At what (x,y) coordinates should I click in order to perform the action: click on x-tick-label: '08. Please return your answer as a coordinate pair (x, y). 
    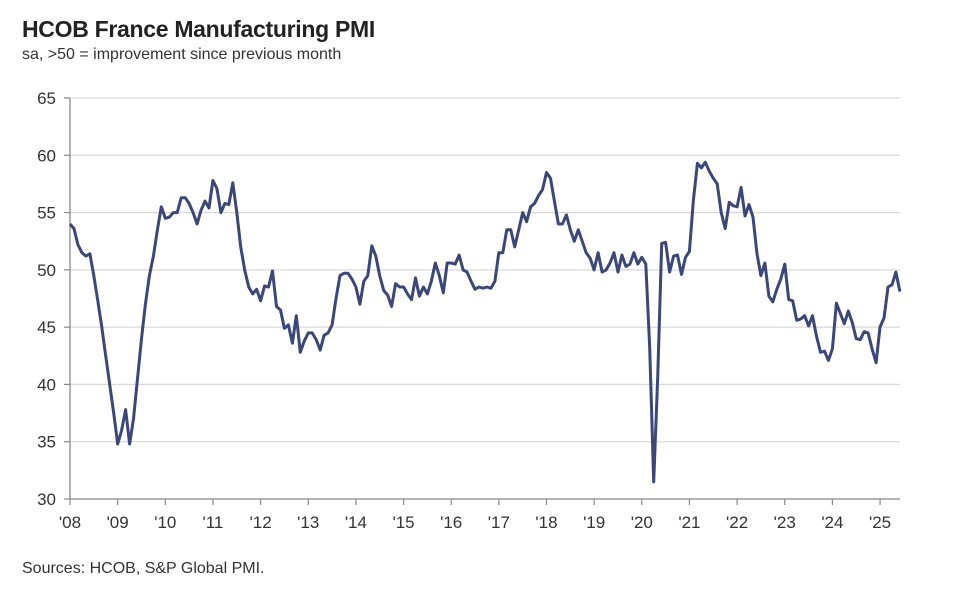
    Looking at the image, I should click on (70, 522).